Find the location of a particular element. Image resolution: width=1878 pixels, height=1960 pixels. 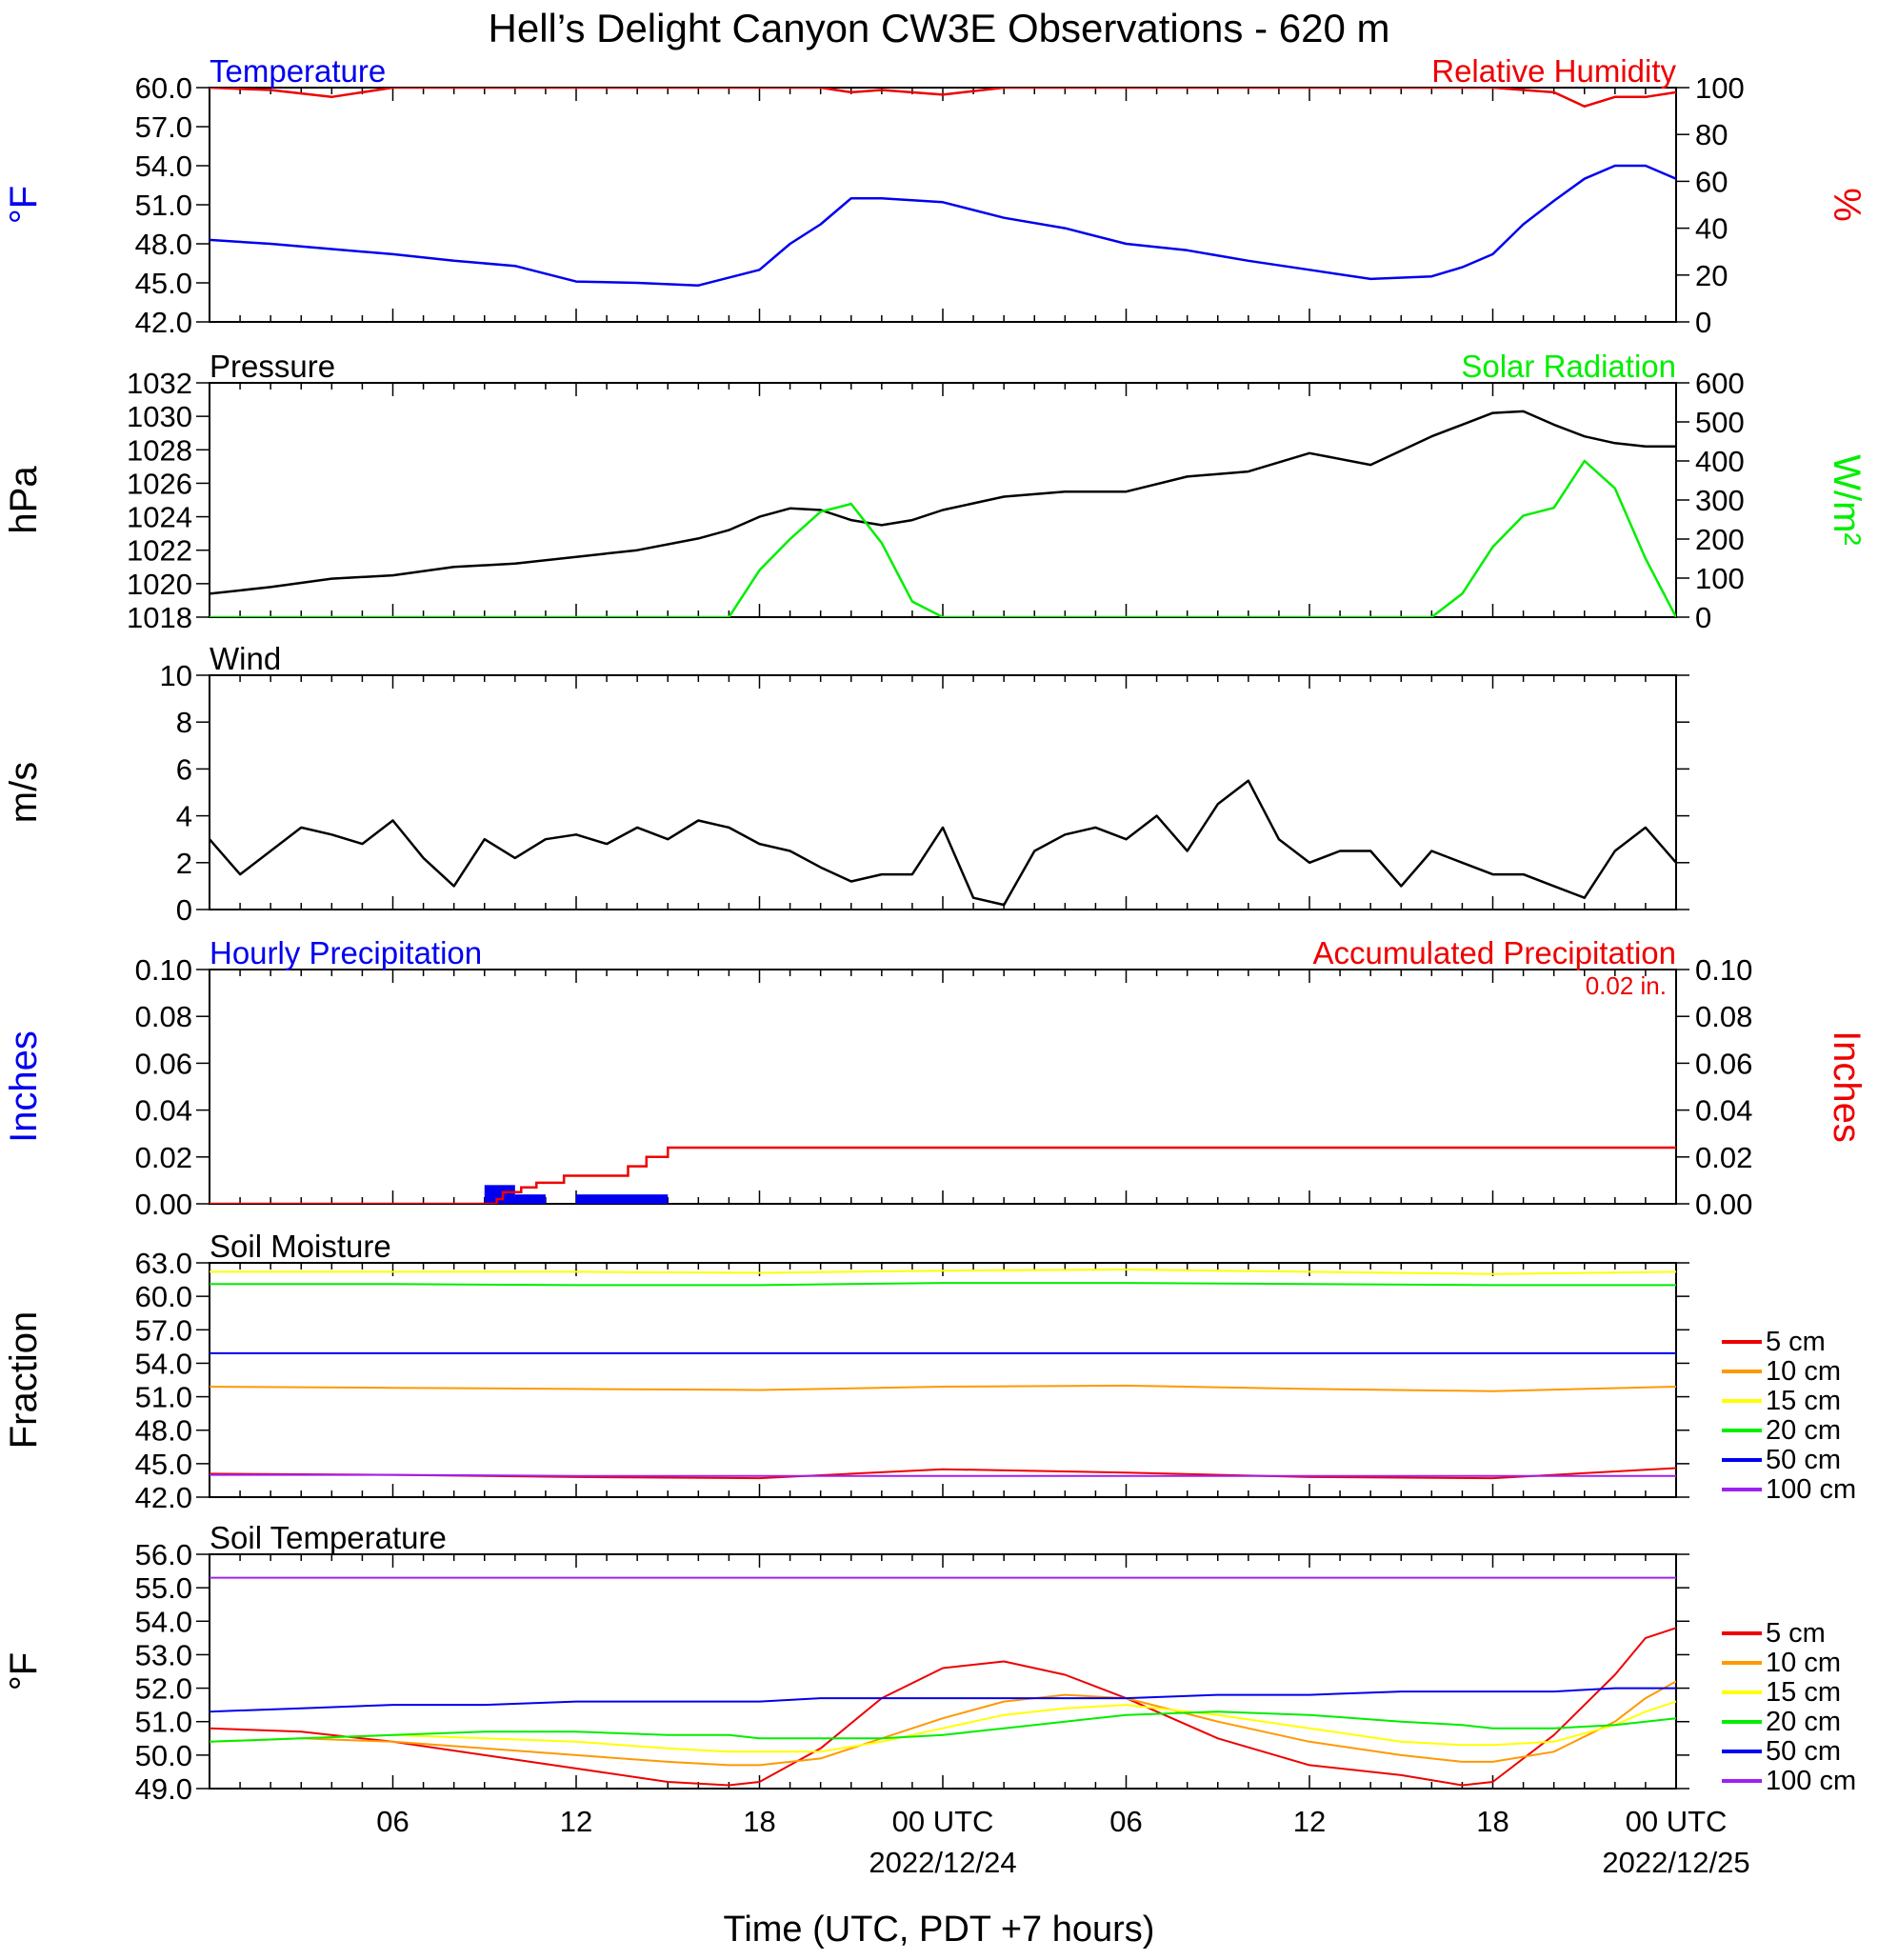

y-tick-label-right: 0.02 is located at coordinates (1723, 1157).